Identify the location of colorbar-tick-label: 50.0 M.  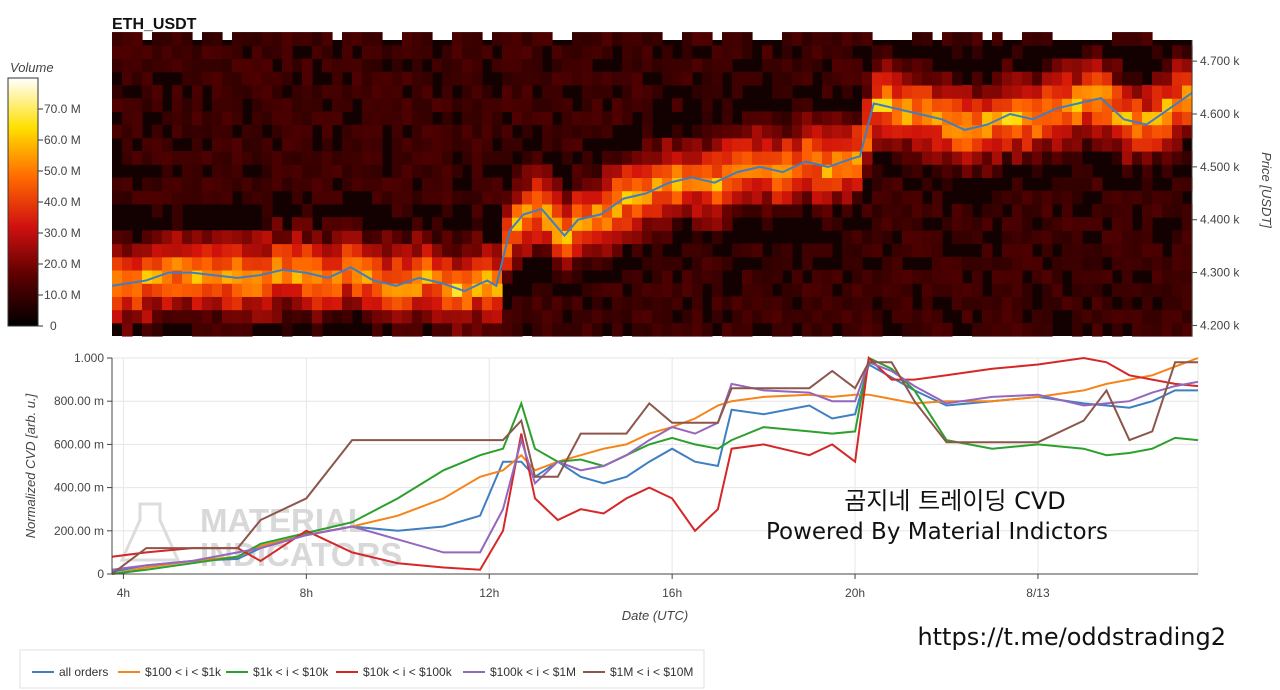
(62, 171).